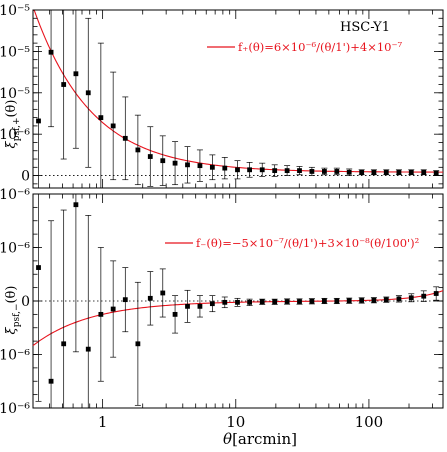 Image resolution: width=447 pixels, height=452 pixels. I want to click on x-tick-label: 1, so click(103, 422).